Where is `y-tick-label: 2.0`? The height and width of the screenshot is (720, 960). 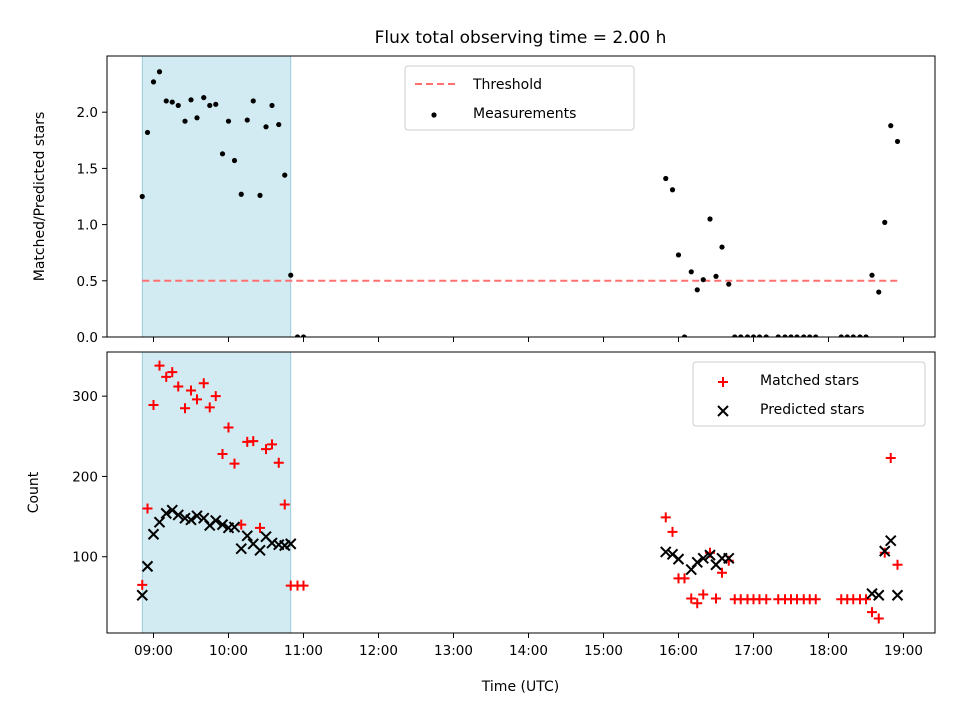
y-tick-label: 2.0 is located at coordinates (87, 113).